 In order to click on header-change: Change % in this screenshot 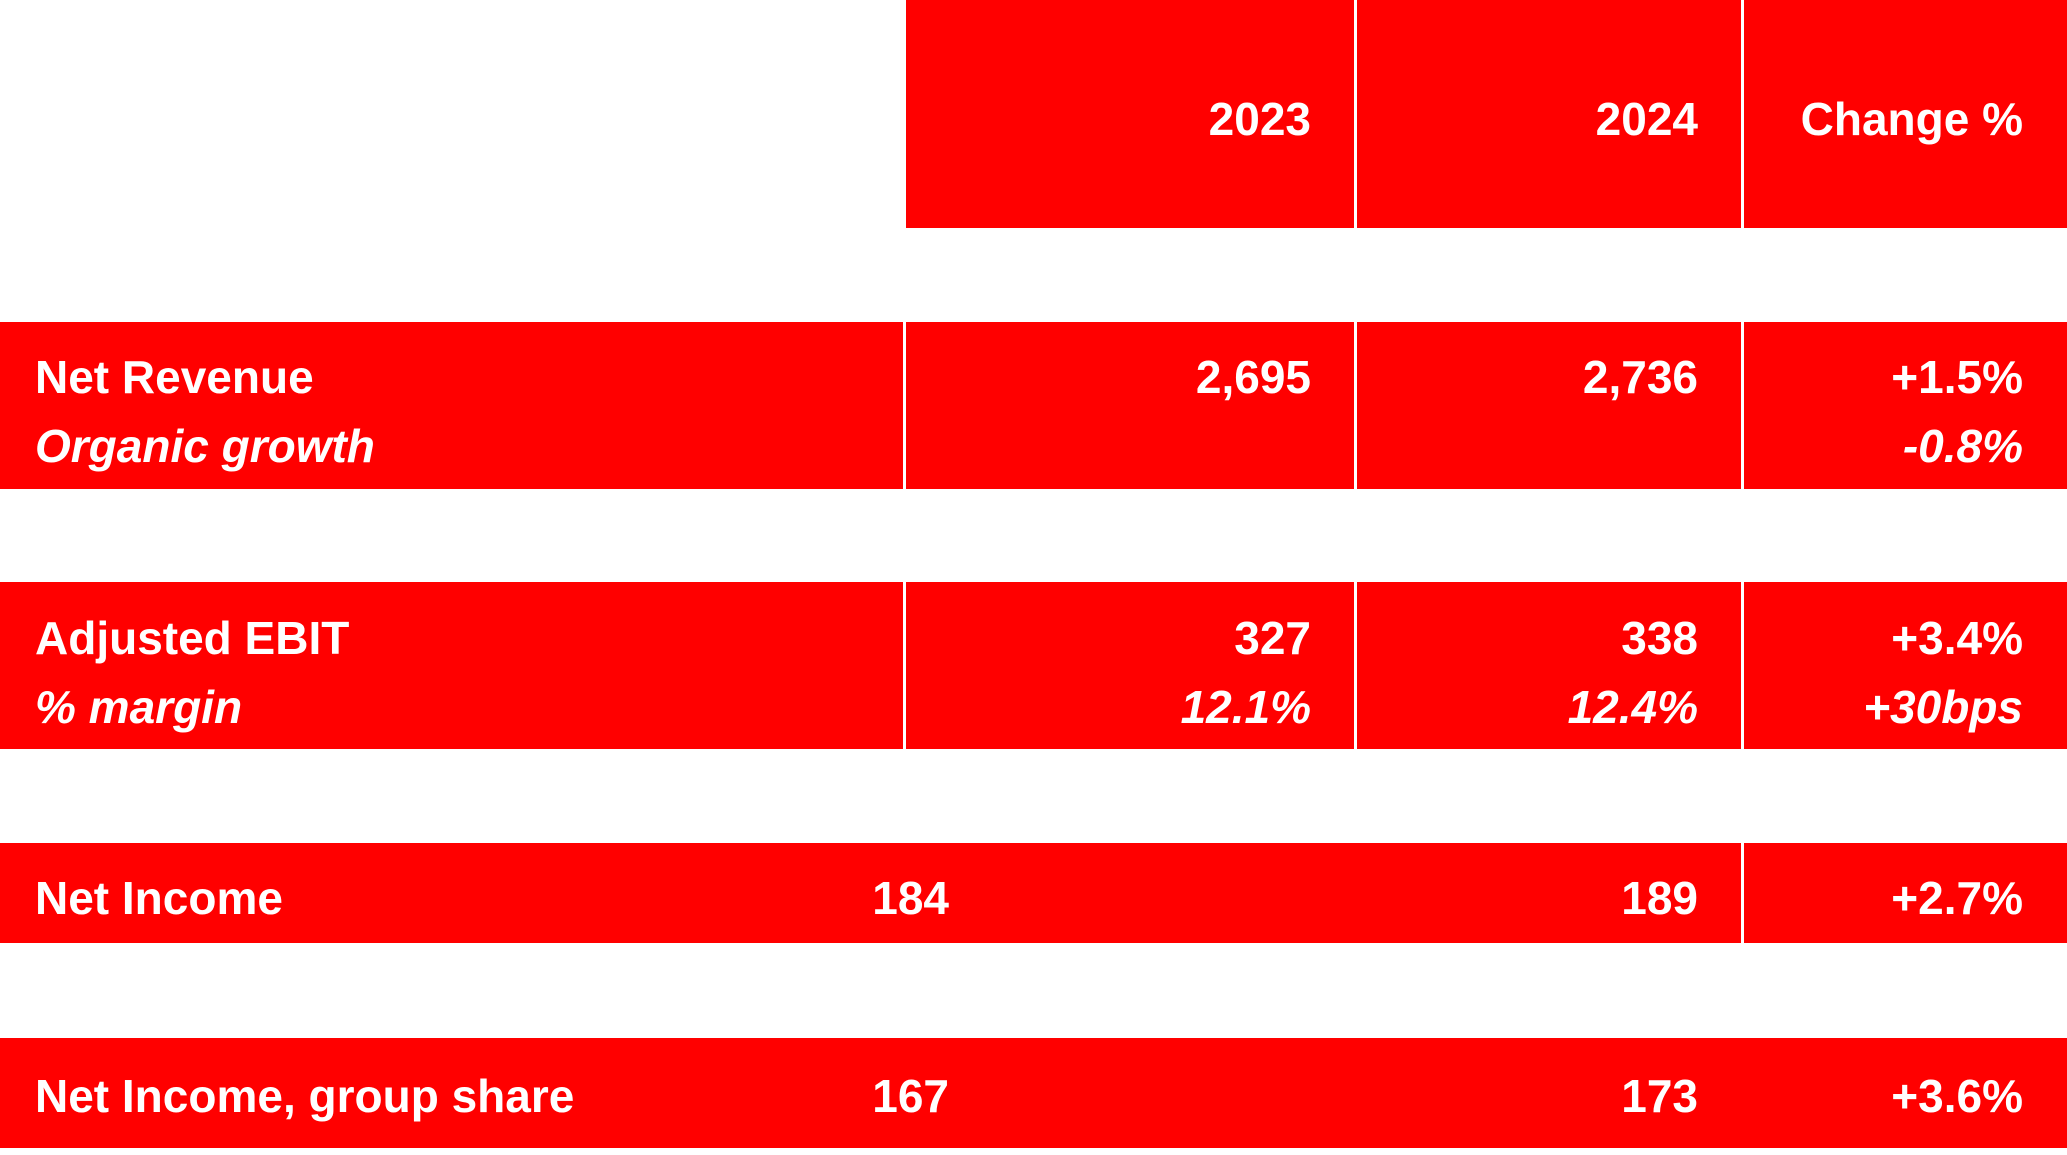, I will do `click(1911, 119)`.